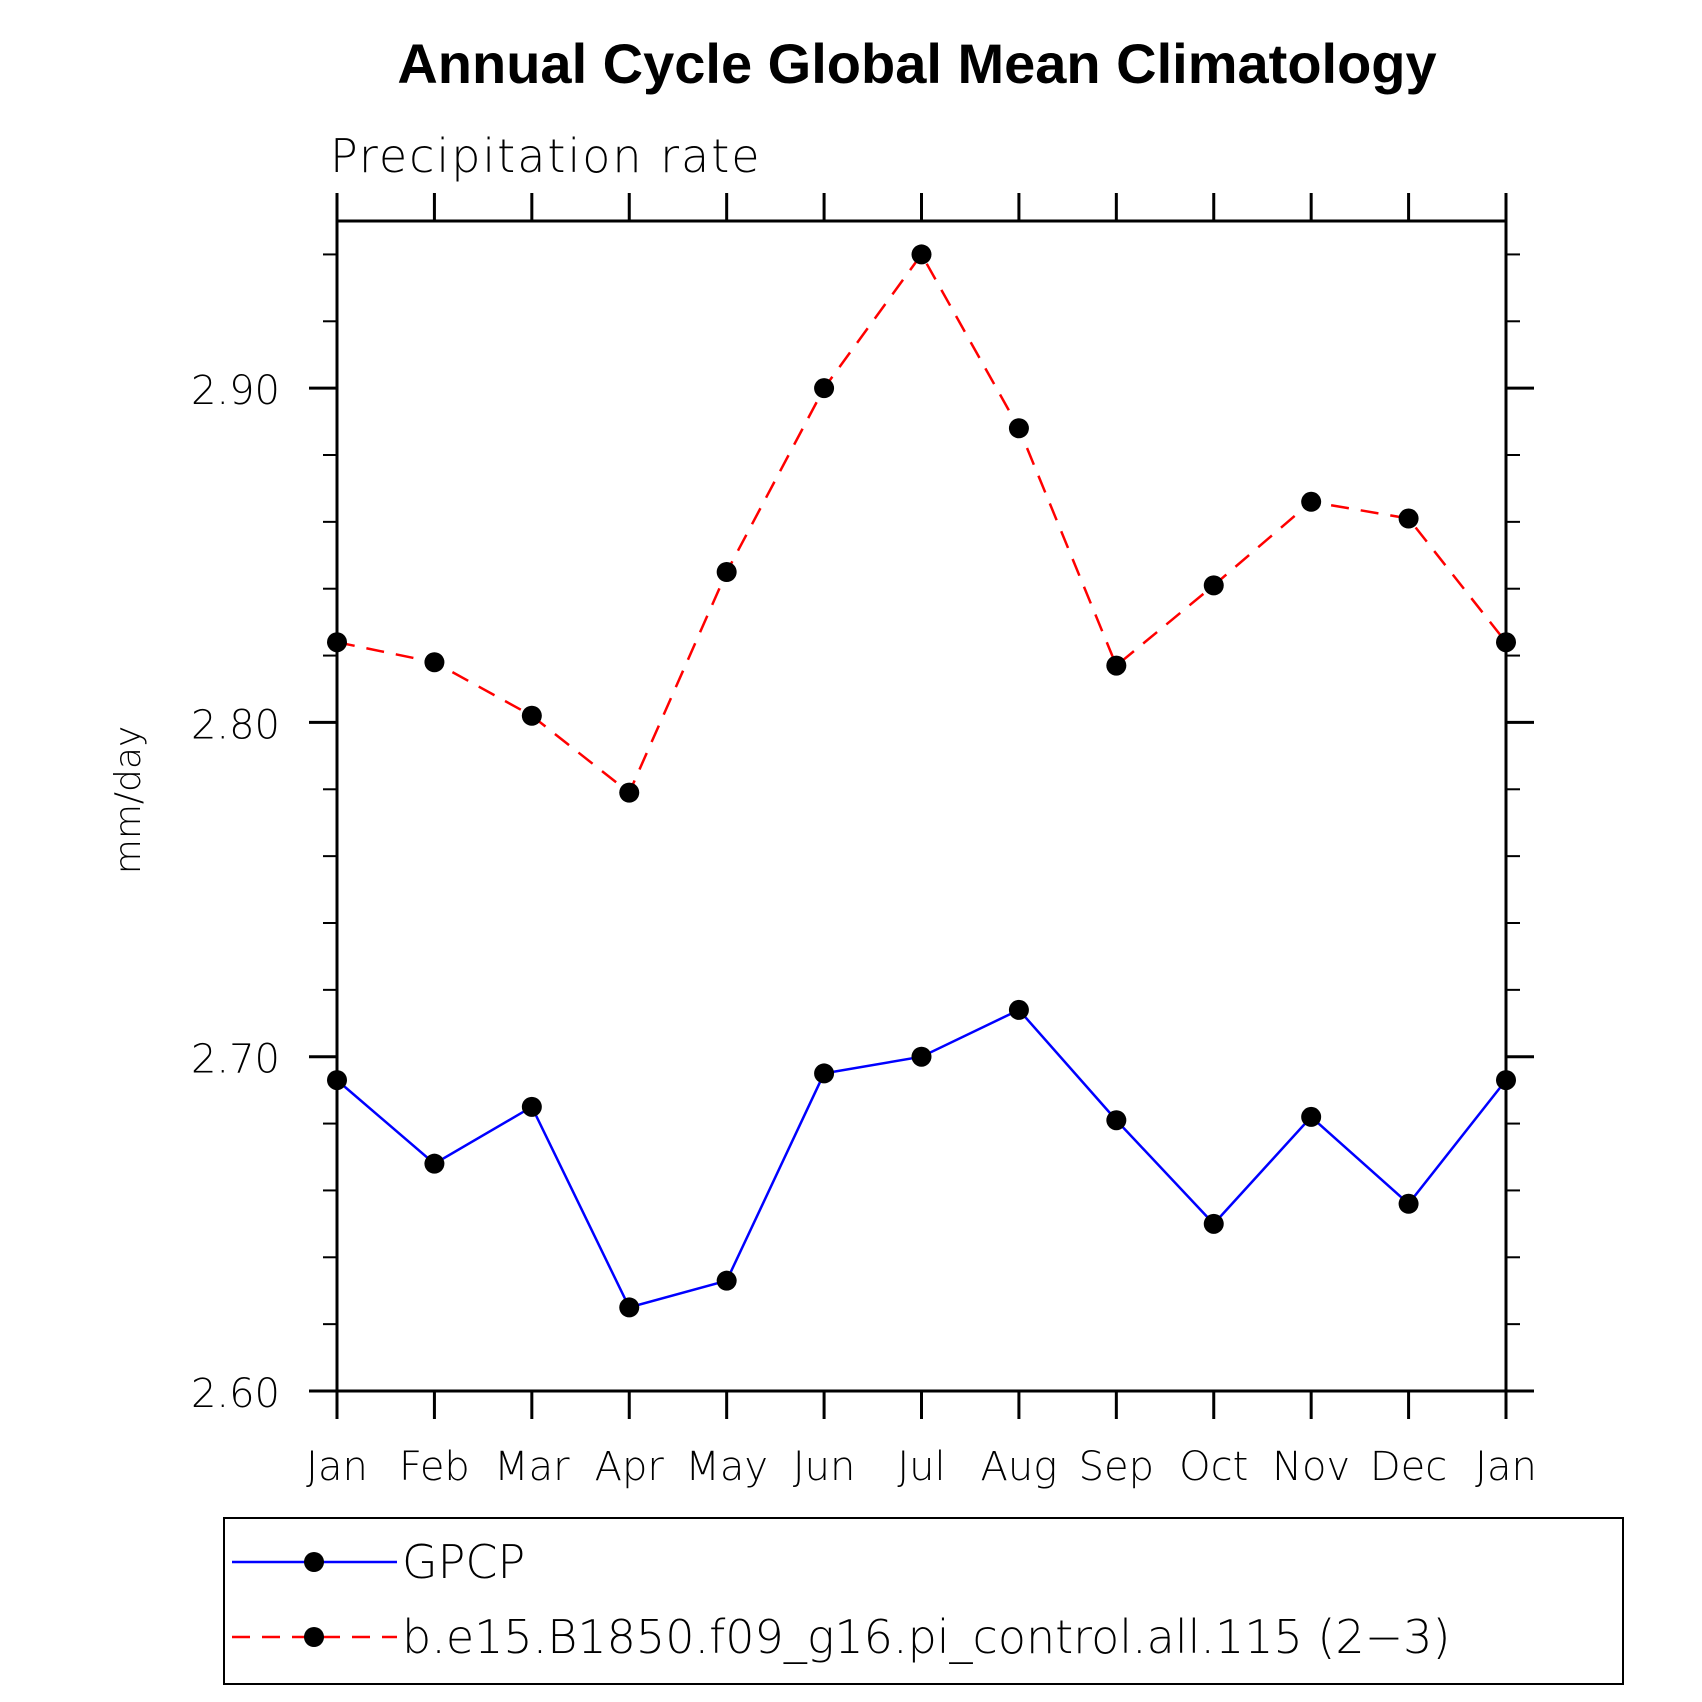 The height and width of the screenshot is (1702, 1702). What do you see at coordinates (1408, 1467) in the screenshot?
I see `x-tick-label: Dec` at bounding box center [1408, 1467].